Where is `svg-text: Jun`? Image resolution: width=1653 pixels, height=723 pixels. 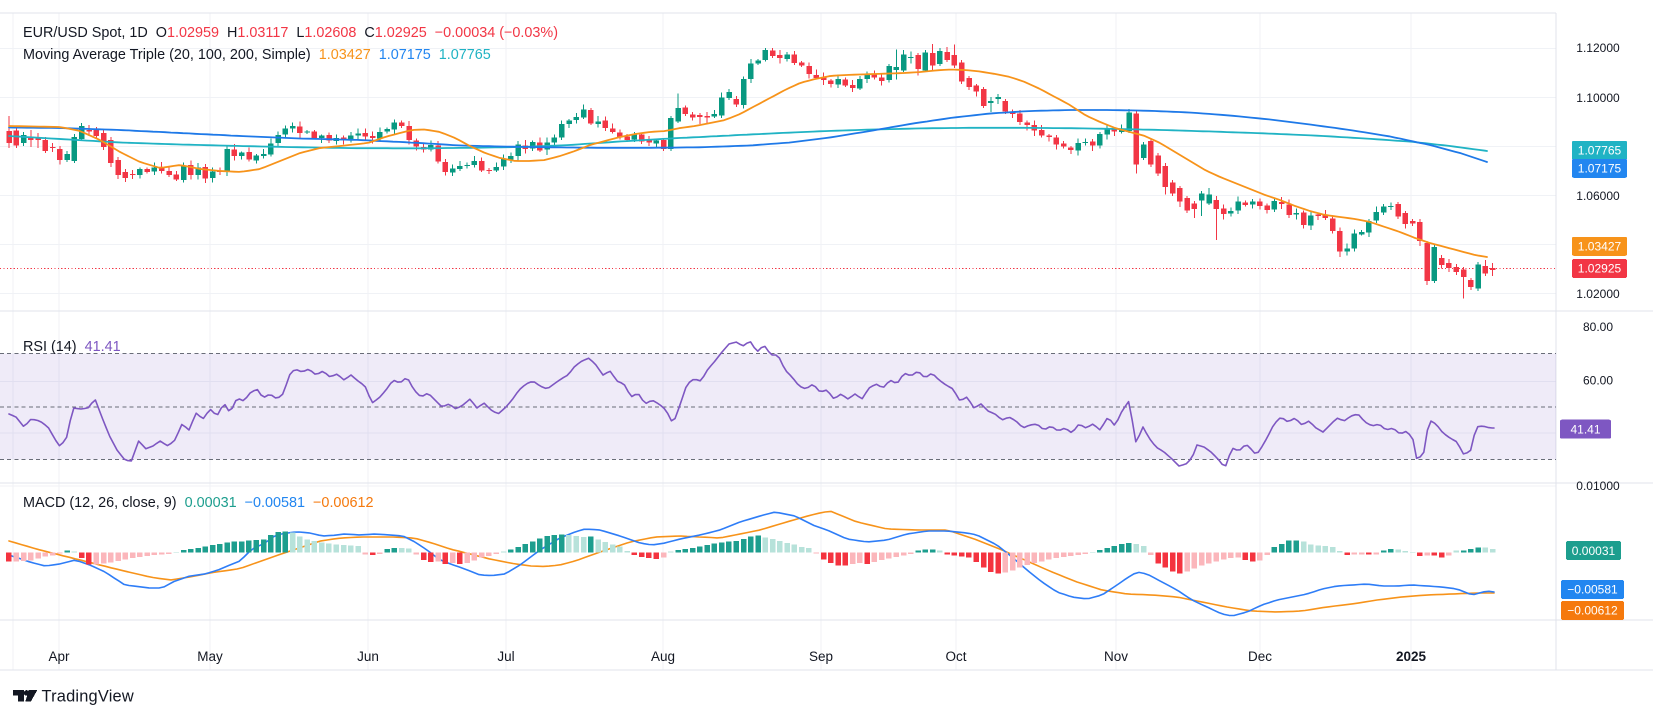 svg-text: Jun is located at coordinates (368, 656).